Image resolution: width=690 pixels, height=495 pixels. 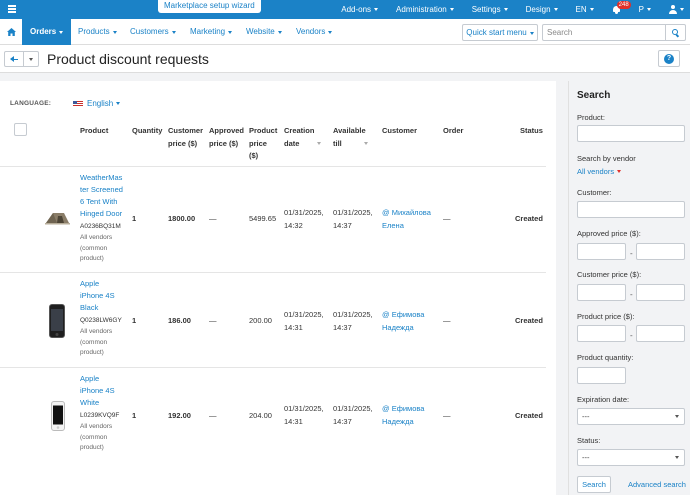 I want to click on quick-start-menu-button: Quick start menu, so click(x=500, y=32).